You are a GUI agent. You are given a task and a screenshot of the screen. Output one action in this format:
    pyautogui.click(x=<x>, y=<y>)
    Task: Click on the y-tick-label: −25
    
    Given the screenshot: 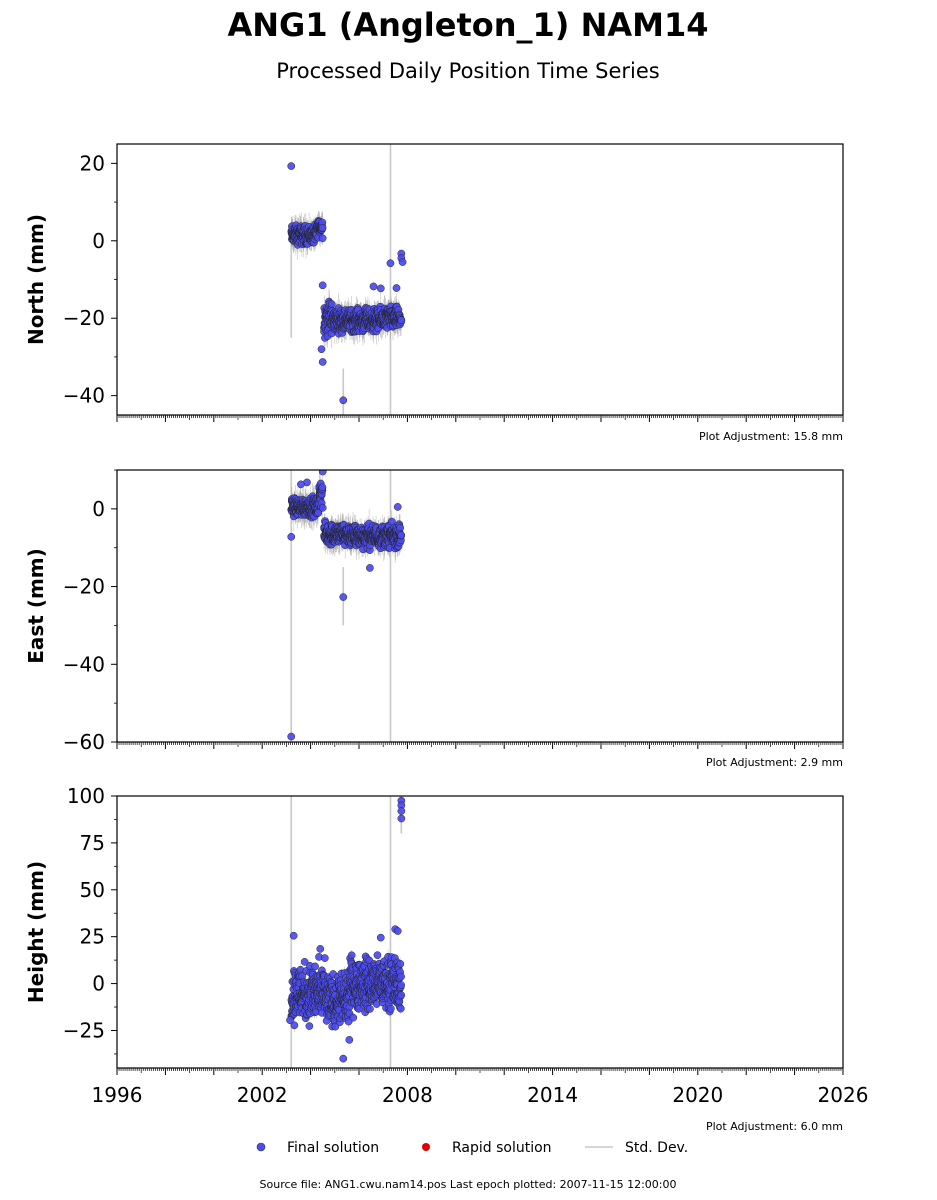 What is the action you would take?
    pyautogui.click(x=84, y=1030)
    